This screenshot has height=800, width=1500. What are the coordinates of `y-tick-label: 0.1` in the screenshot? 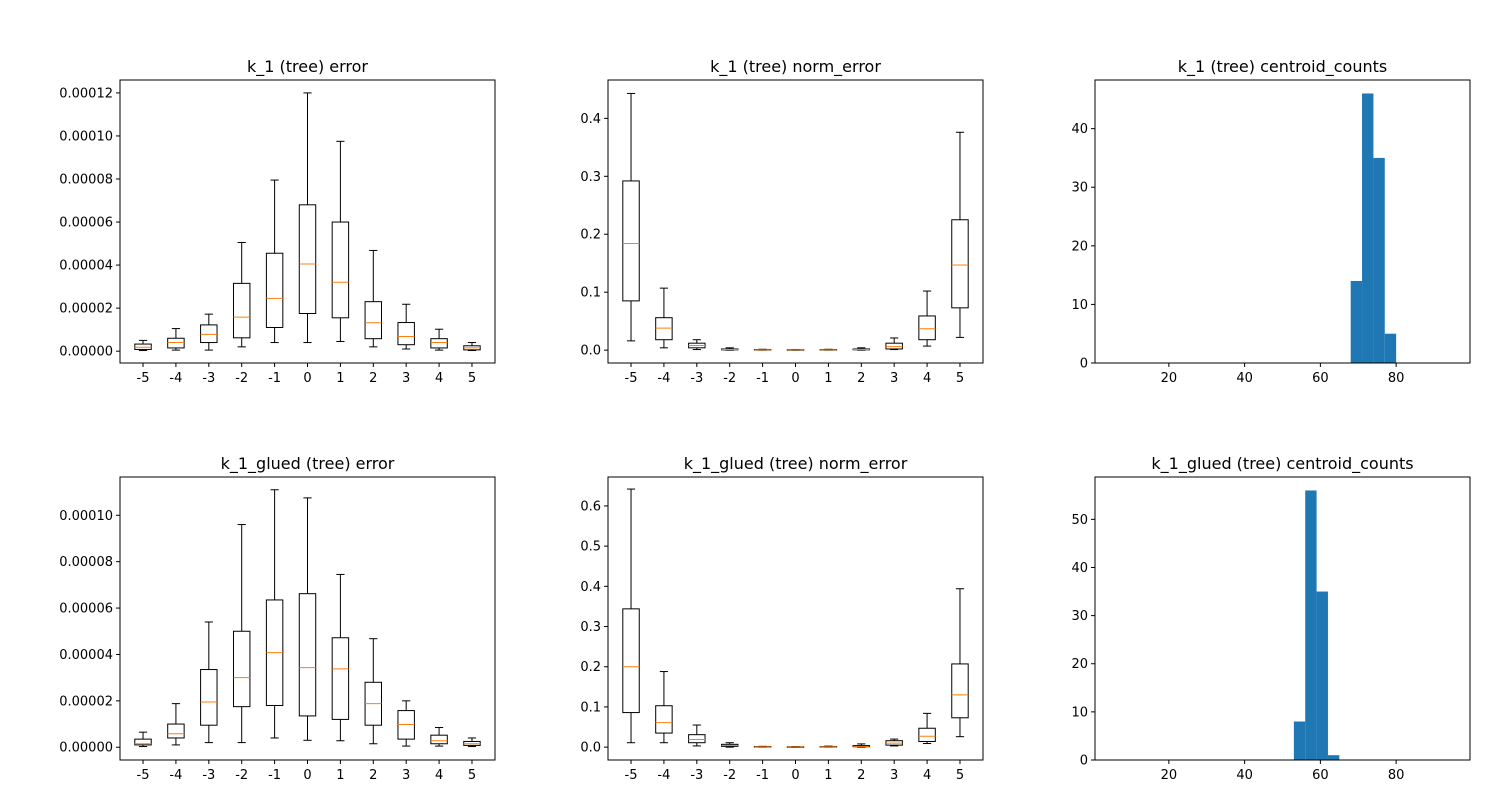 It's located at (590, 293).